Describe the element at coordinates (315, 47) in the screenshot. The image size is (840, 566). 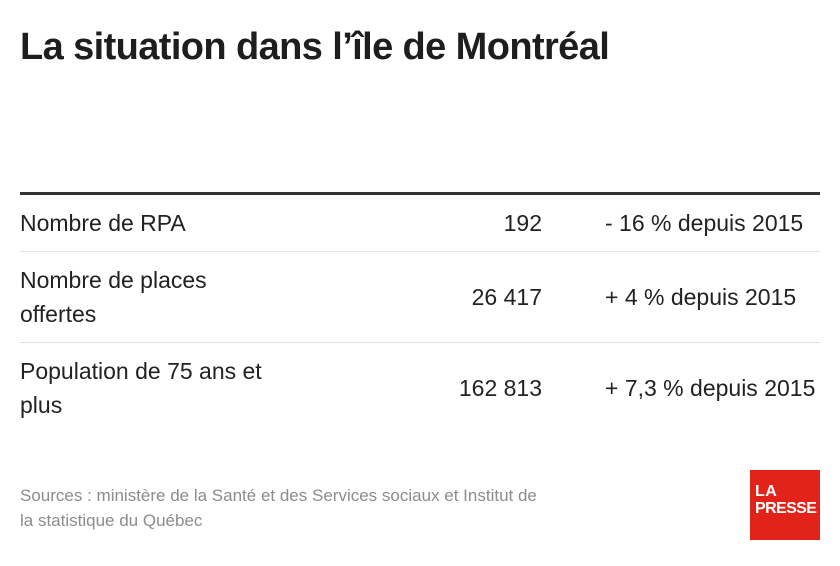
I see `page-title: La situation dans l’île de Montréal` at that location.